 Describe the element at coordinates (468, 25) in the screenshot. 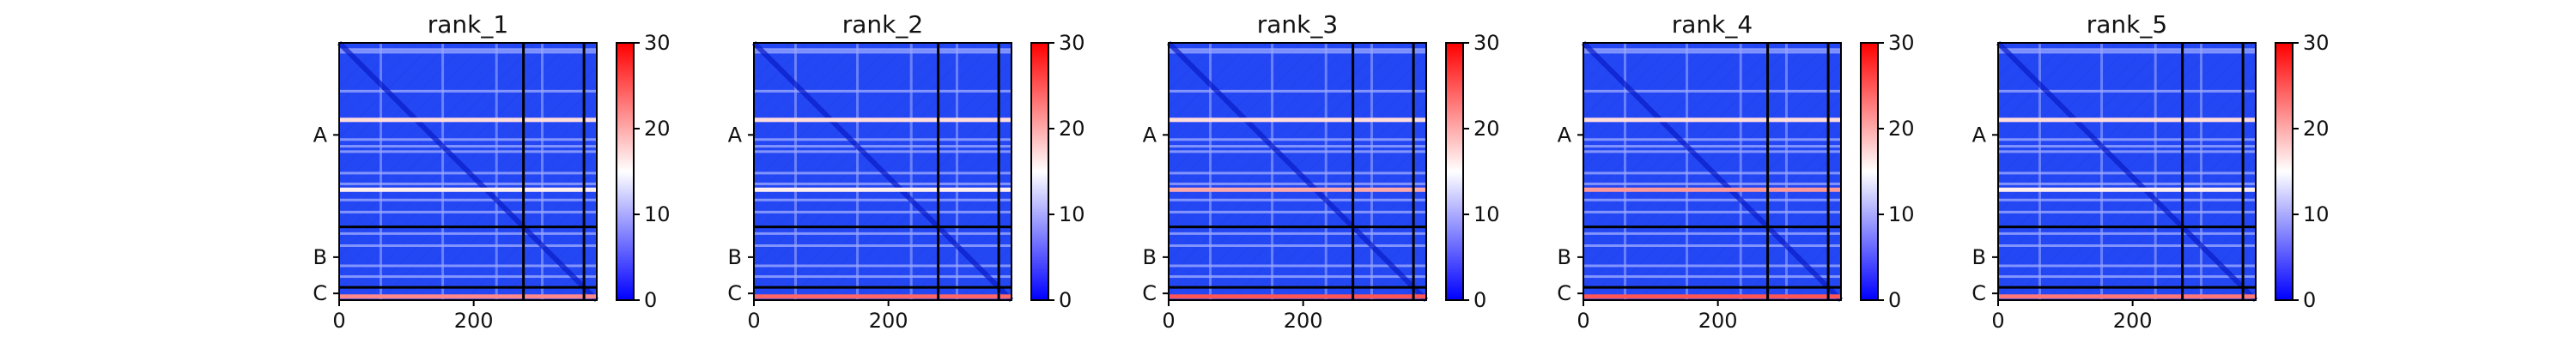

I see `panel-title: rank_1` at that location.